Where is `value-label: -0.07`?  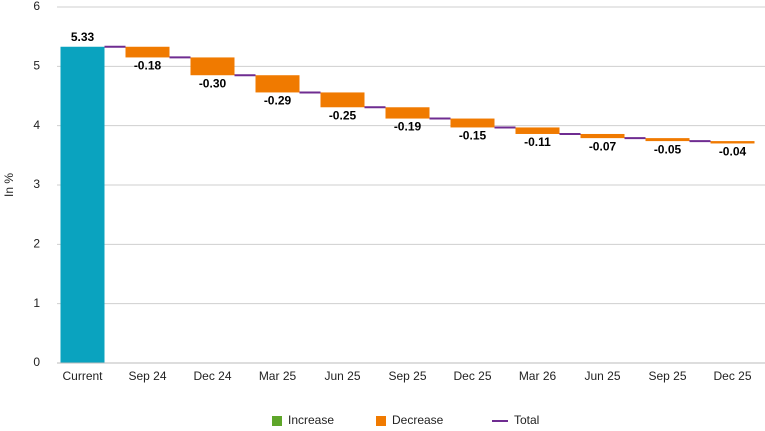
value-label: -0.07 is located at coordinates (603, 146).